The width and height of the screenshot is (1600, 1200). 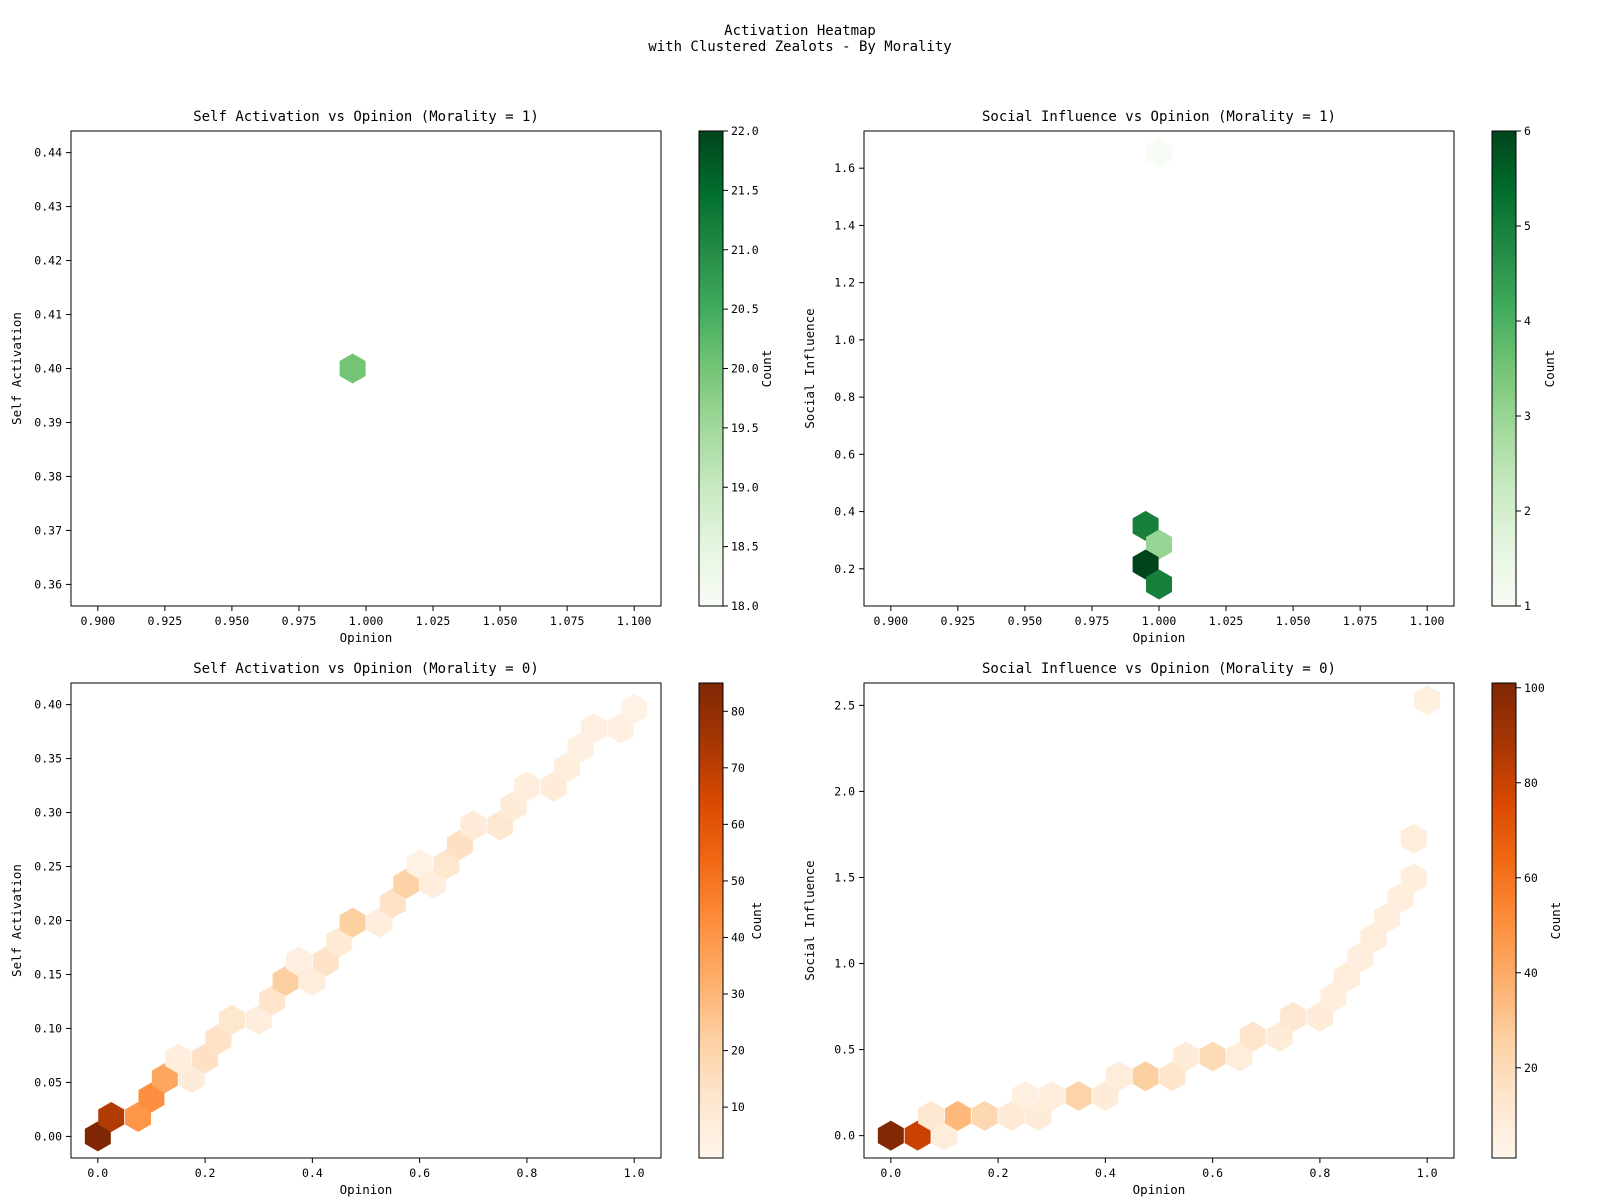 I want to click on y-tick-label: 0.36, so click(x=48, y=584).